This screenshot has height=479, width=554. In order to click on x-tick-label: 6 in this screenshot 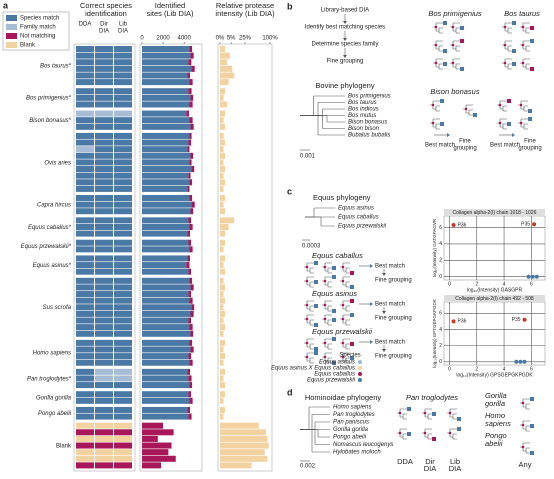, I will do `click(531, 369)`.